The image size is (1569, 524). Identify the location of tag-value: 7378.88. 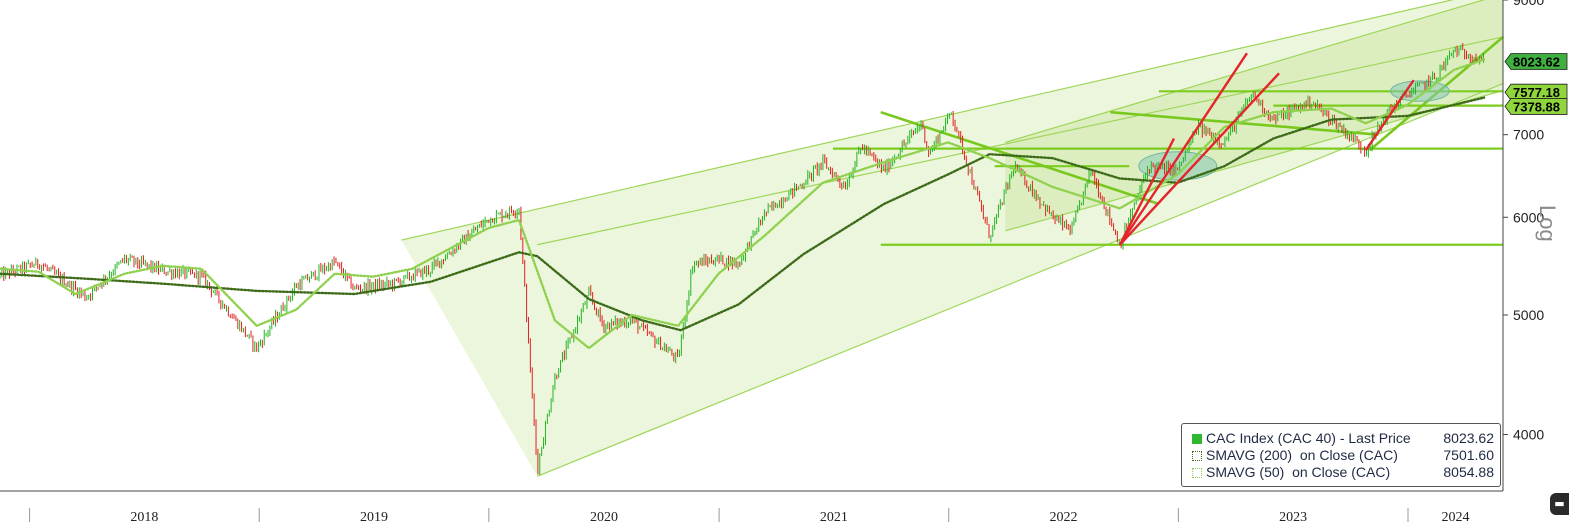
(1536, 106).